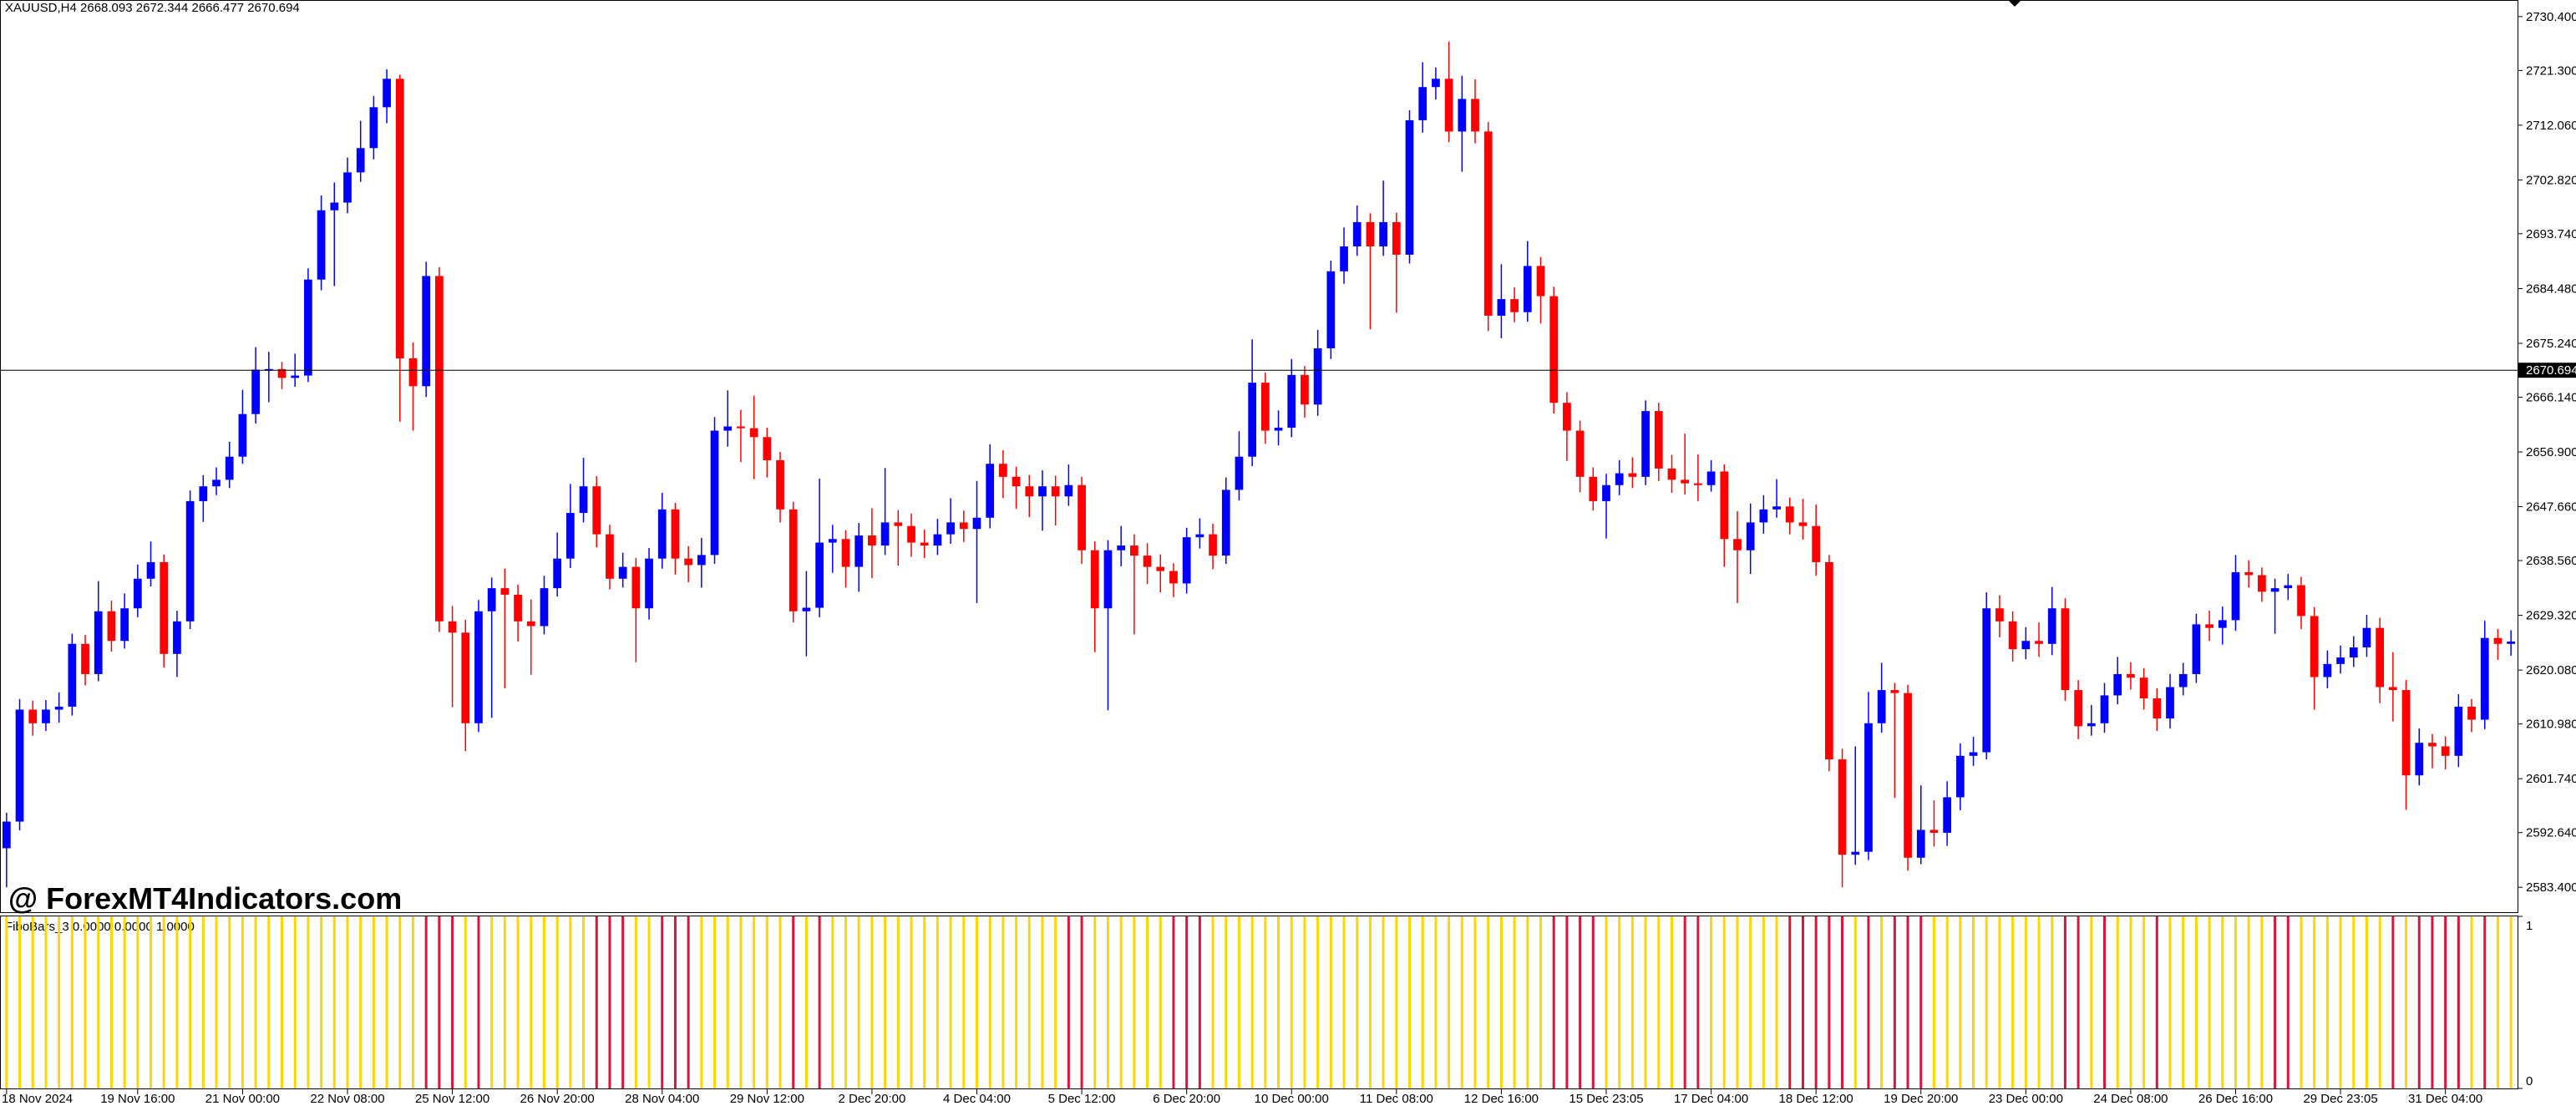 The height and width of the screenshot is (1106, 2576). I want to click on y-tick-label: 2610.980, so click(2551, 725).